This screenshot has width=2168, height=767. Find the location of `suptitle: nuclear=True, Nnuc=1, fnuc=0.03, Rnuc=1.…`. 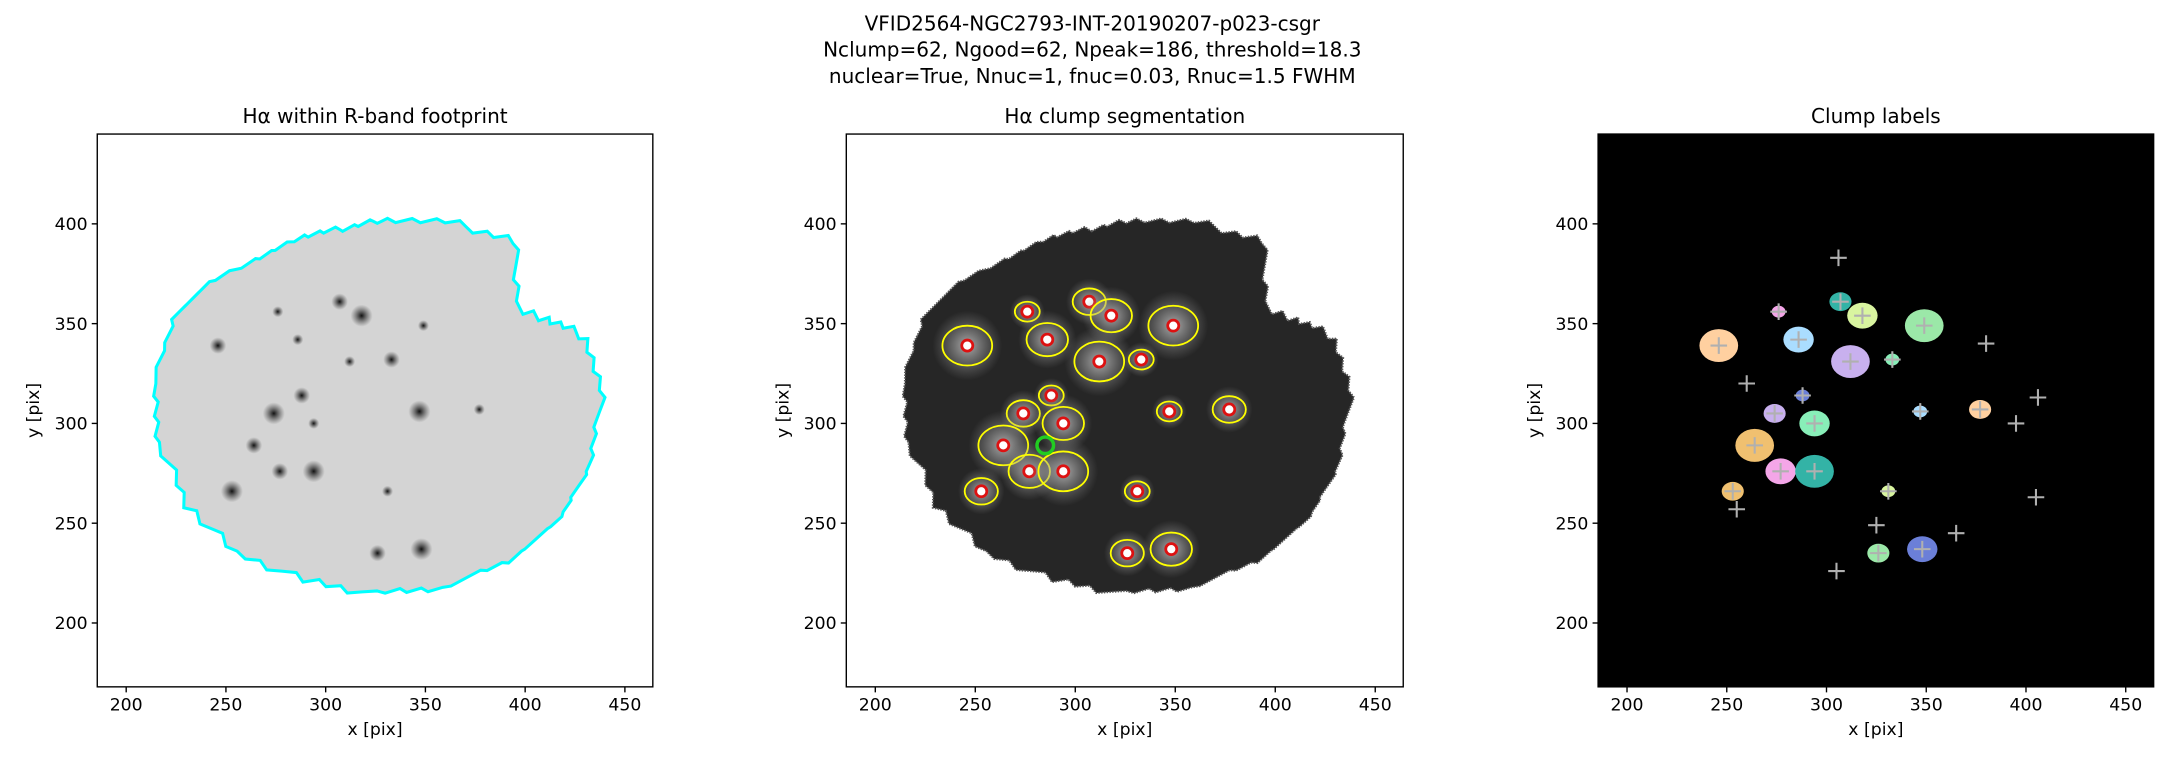

suptitle: nuclear=True, Nnuc=1, fnuc=0.03, Rnuc=1.… is located at coordinates (1092, 76).